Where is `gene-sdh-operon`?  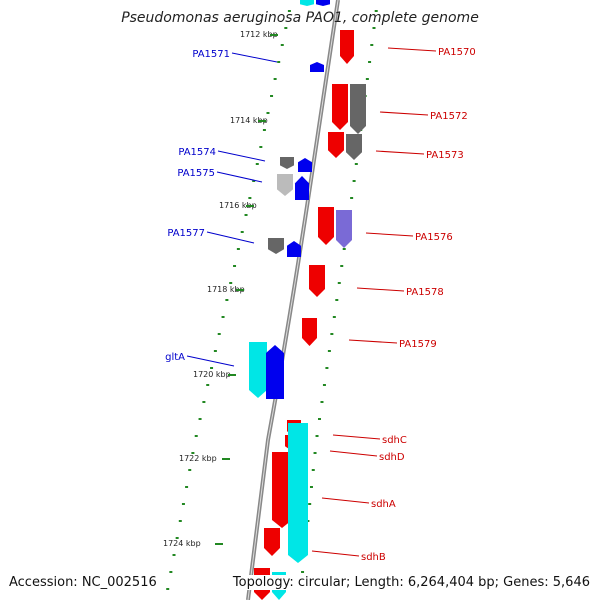 gene-sdh-operon is located at coordinates (298, 493).